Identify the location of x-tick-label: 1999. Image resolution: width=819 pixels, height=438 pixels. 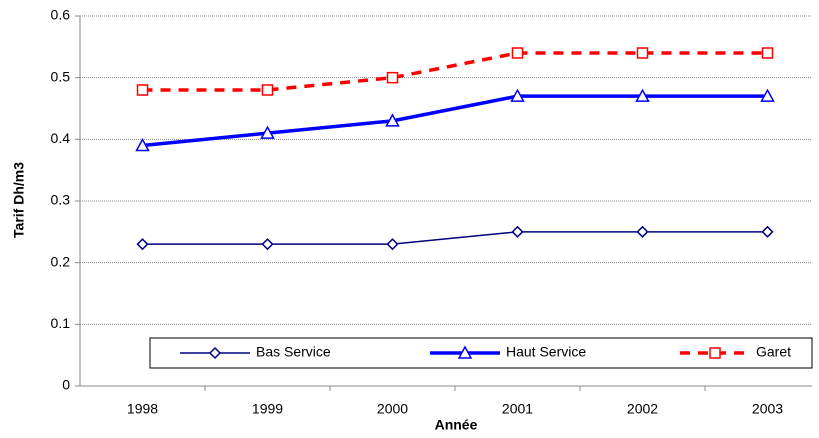
(267, 409).